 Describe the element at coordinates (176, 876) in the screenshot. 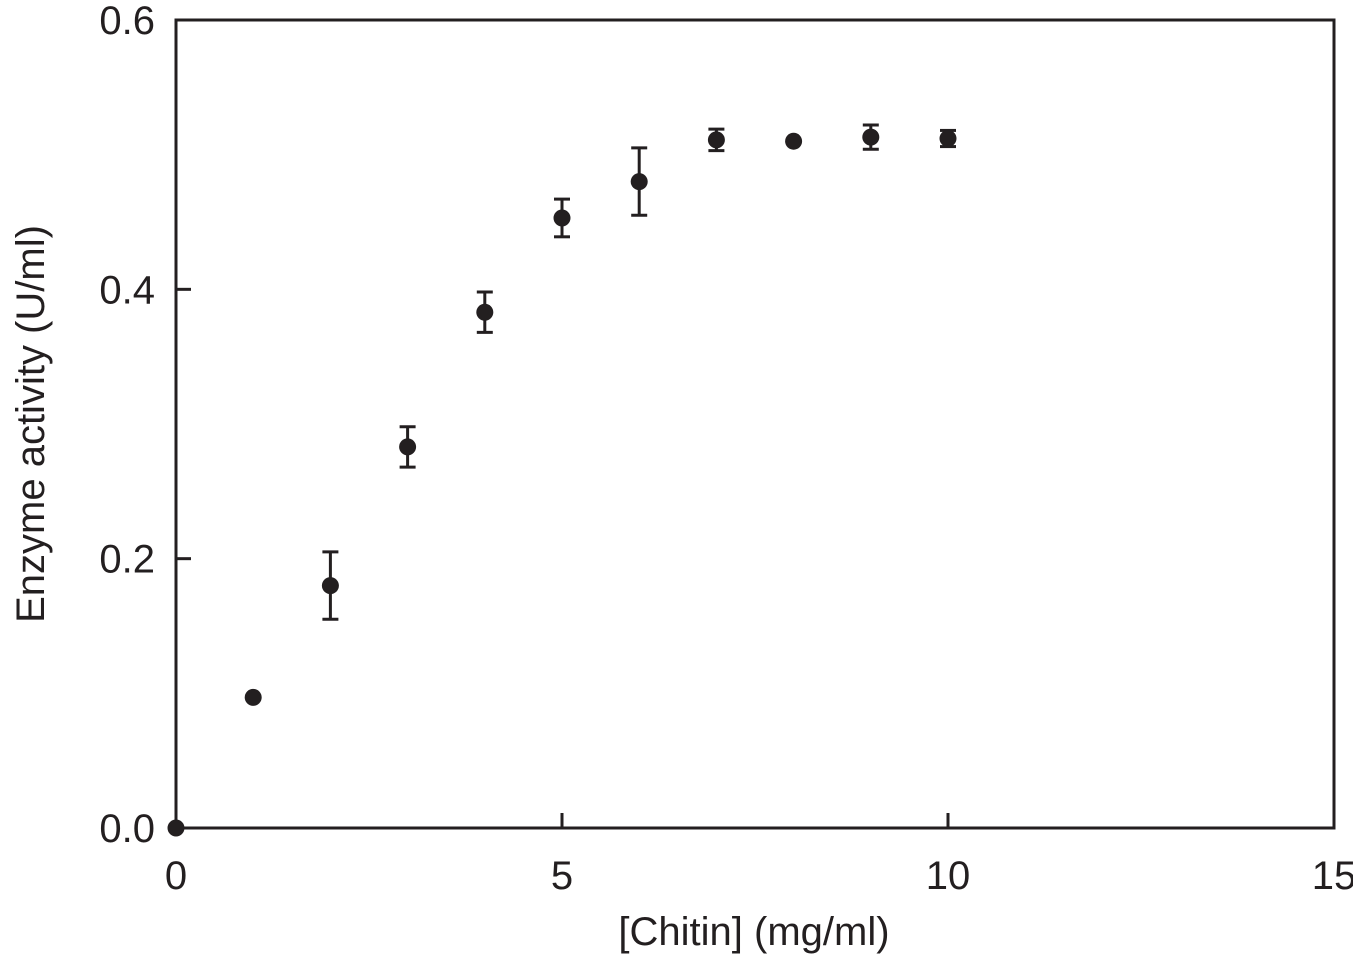

I see `x-tick-label: 0` at that location.